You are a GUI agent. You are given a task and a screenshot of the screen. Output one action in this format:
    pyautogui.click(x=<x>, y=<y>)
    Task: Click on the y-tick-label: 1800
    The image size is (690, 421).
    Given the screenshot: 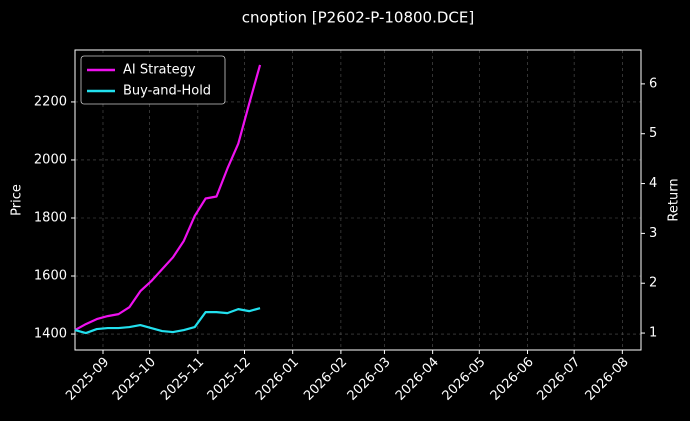 What is the action you would take?
    pyautogui.click(x=50, y=217)
    